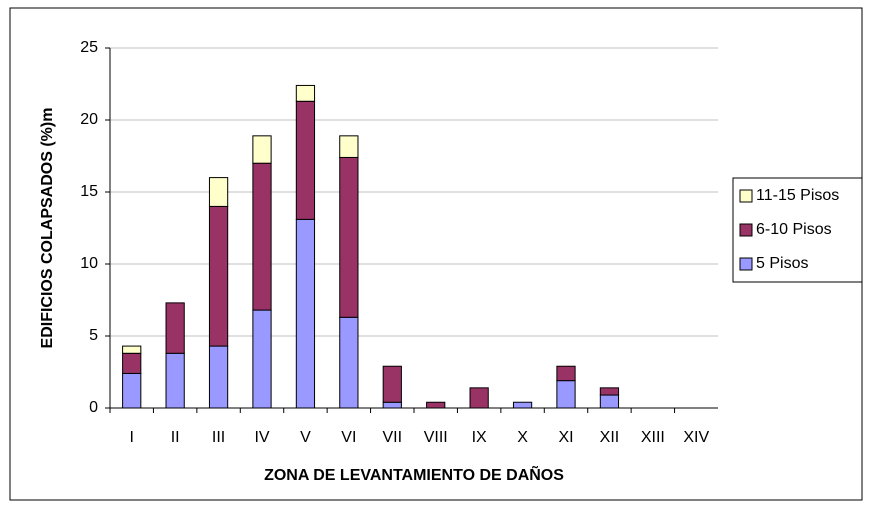  I want to click on x-tick-label: VI, so click(348, 437).